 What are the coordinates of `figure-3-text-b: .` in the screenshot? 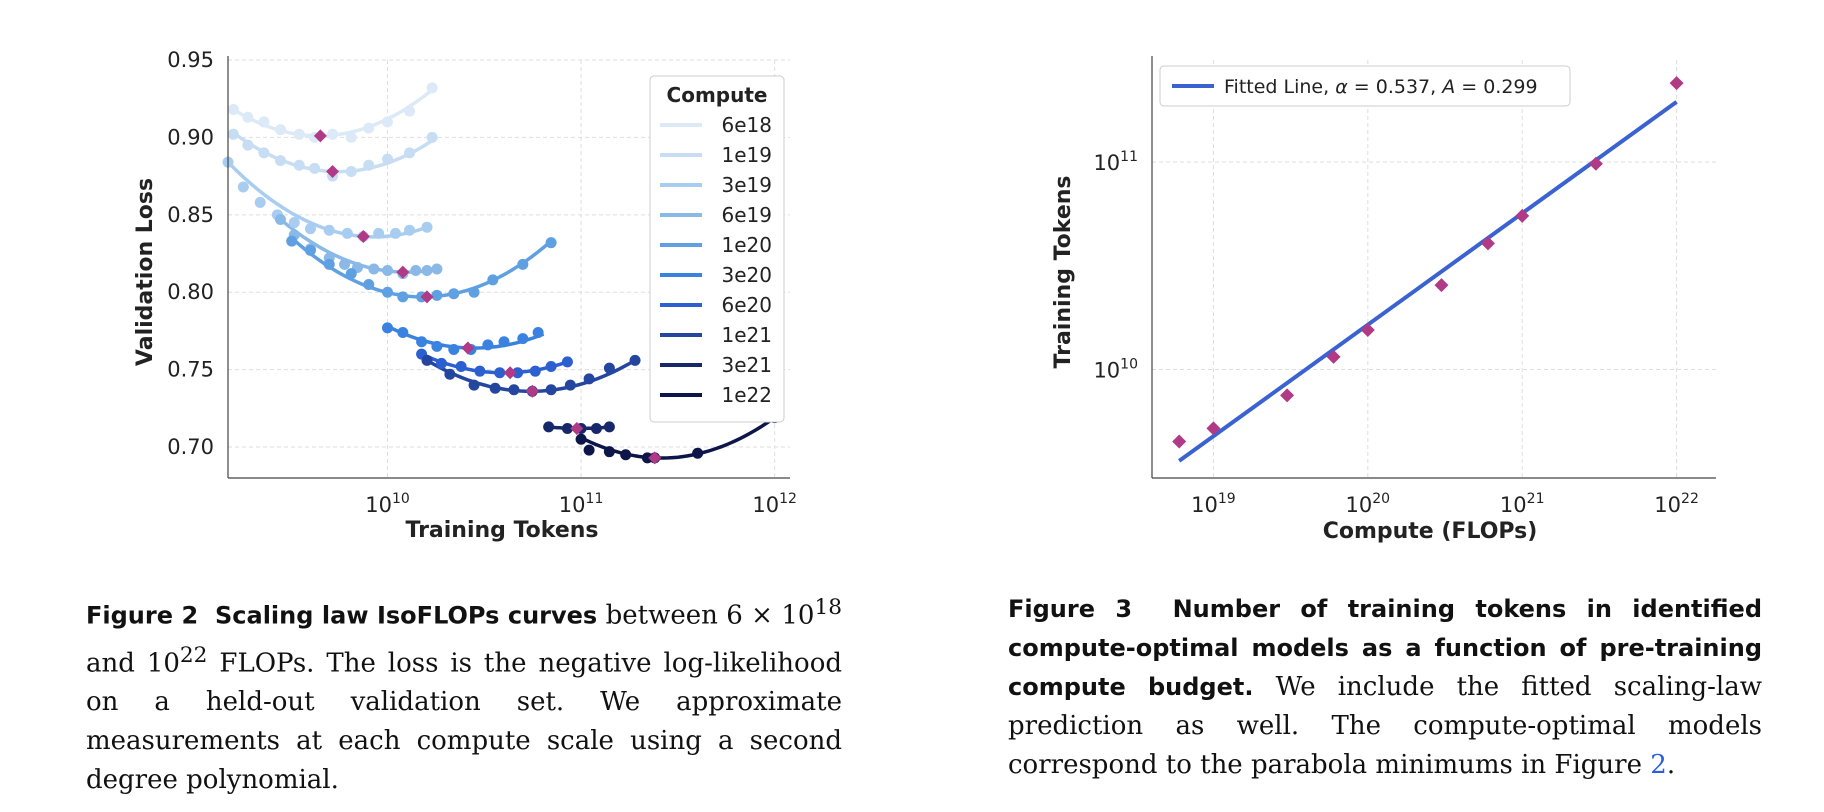 It's located at (1671, 765).